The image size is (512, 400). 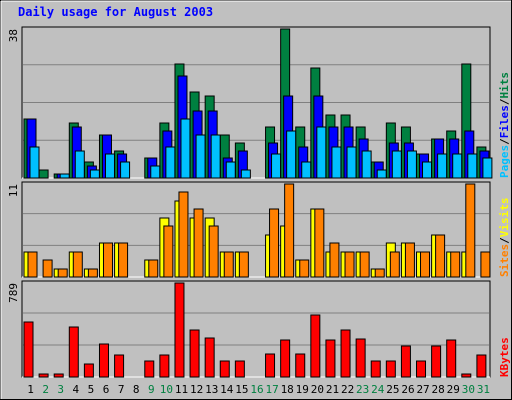 What do you see at coordinates (136, 389) in the screenshot?
I see `x-tick-day-8: 8` at bounding box center [136, 389].